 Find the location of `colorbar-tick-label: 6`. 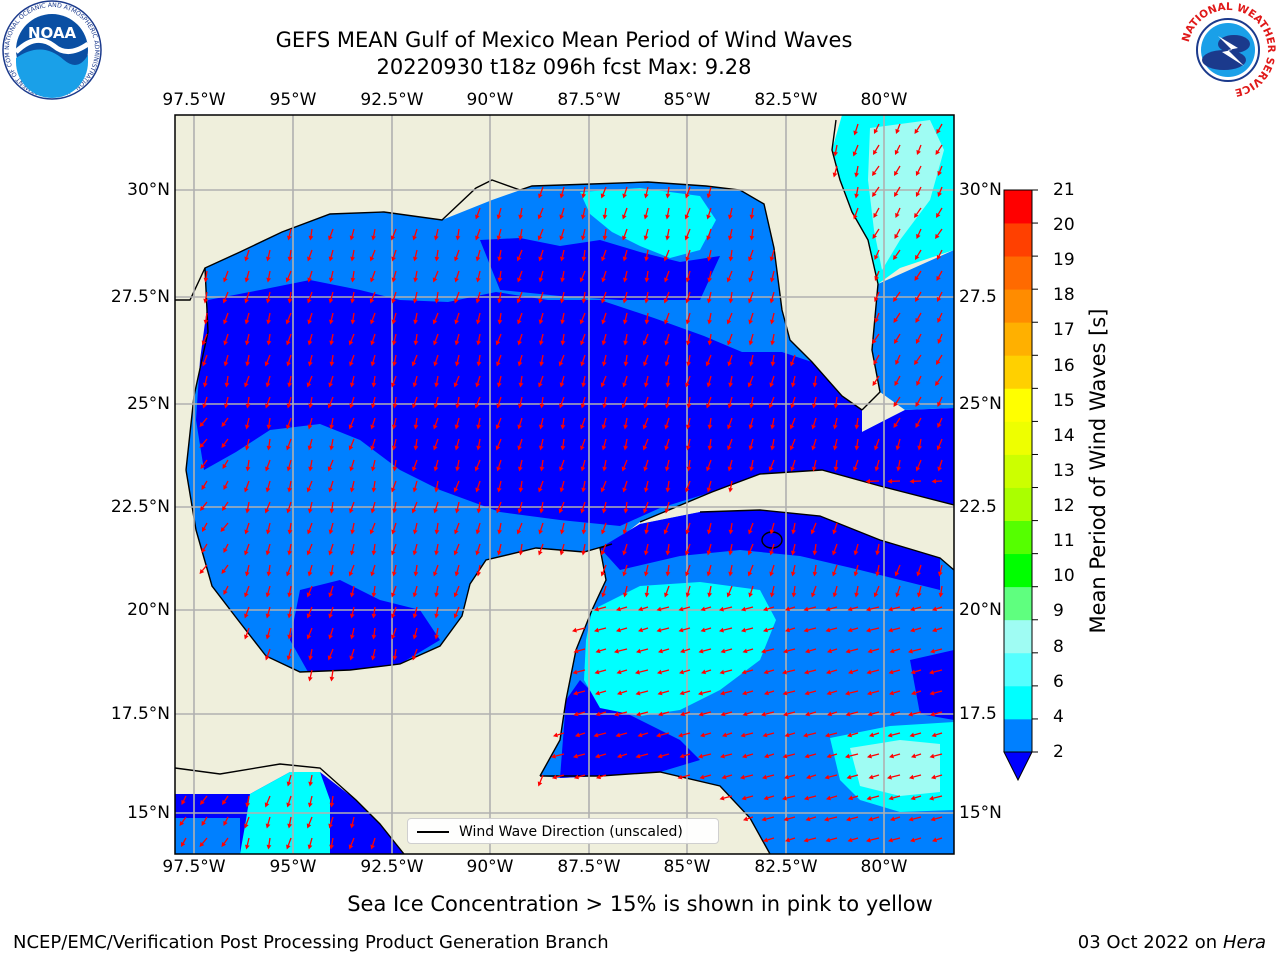

colorbar-tick-label: 6 is located at coordinates (1058, 682).